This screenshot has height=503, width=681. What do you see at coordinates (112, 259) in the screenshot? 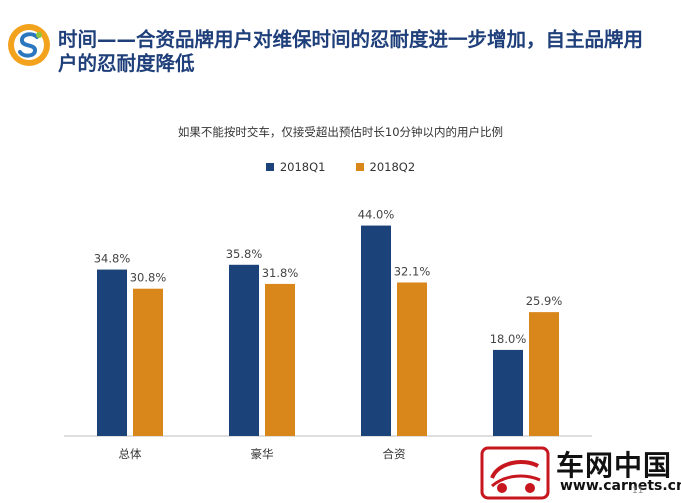
I see `data-label-2018Q1-总体: 34.8%` at bounding box center [112, 259].